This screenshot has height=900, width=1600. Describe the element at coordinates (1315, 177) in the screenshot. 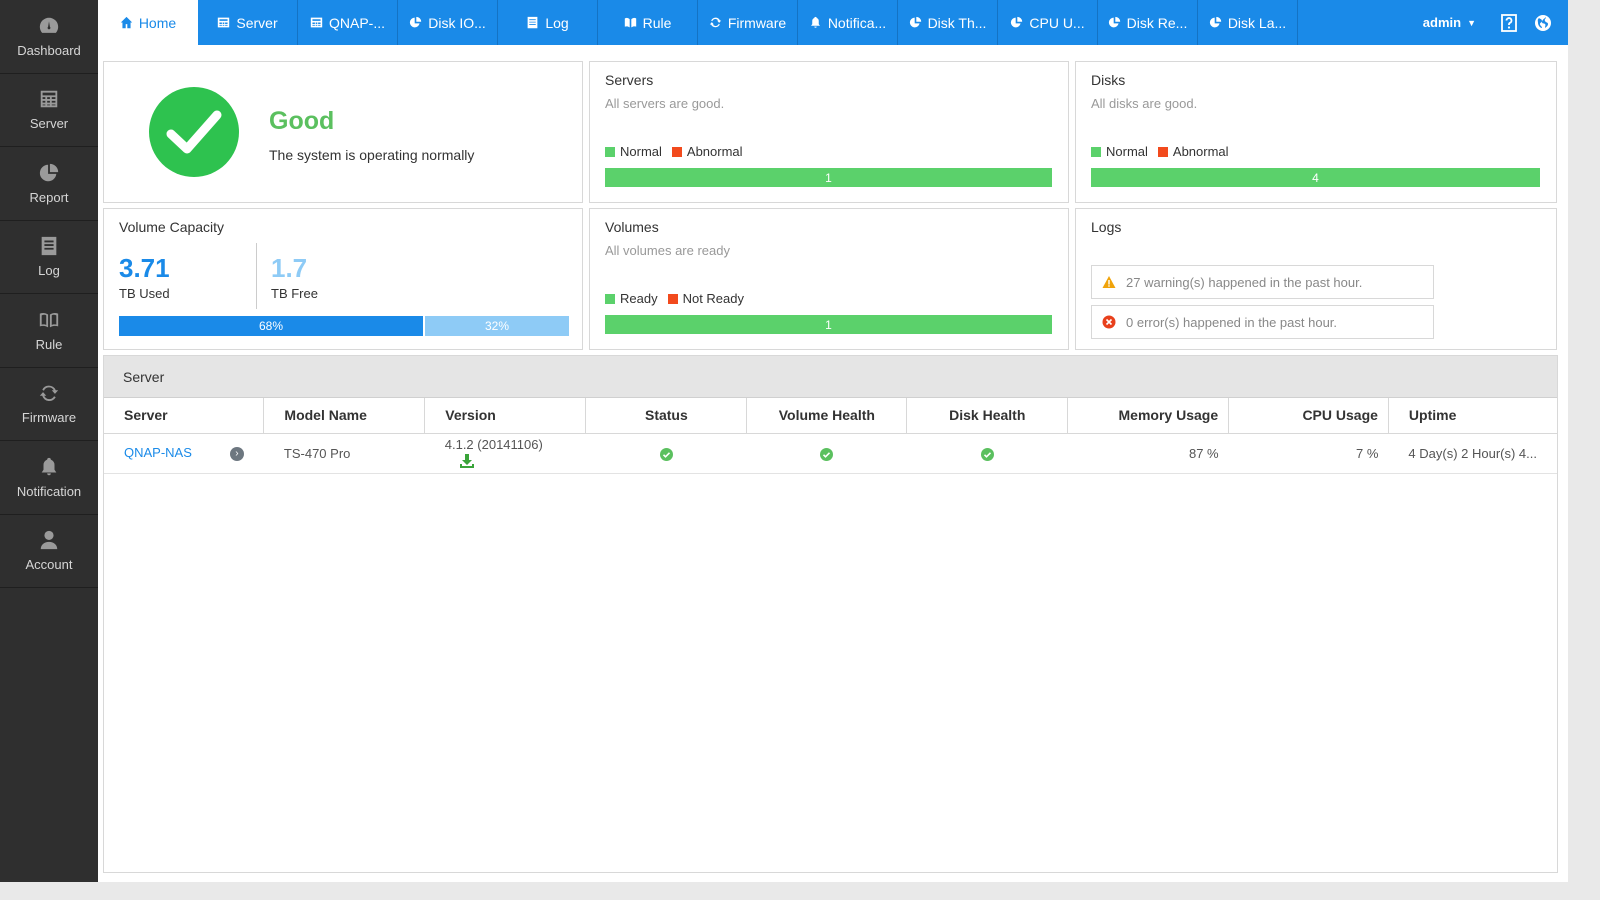

I see `disks-status-bar: 4` at that location.